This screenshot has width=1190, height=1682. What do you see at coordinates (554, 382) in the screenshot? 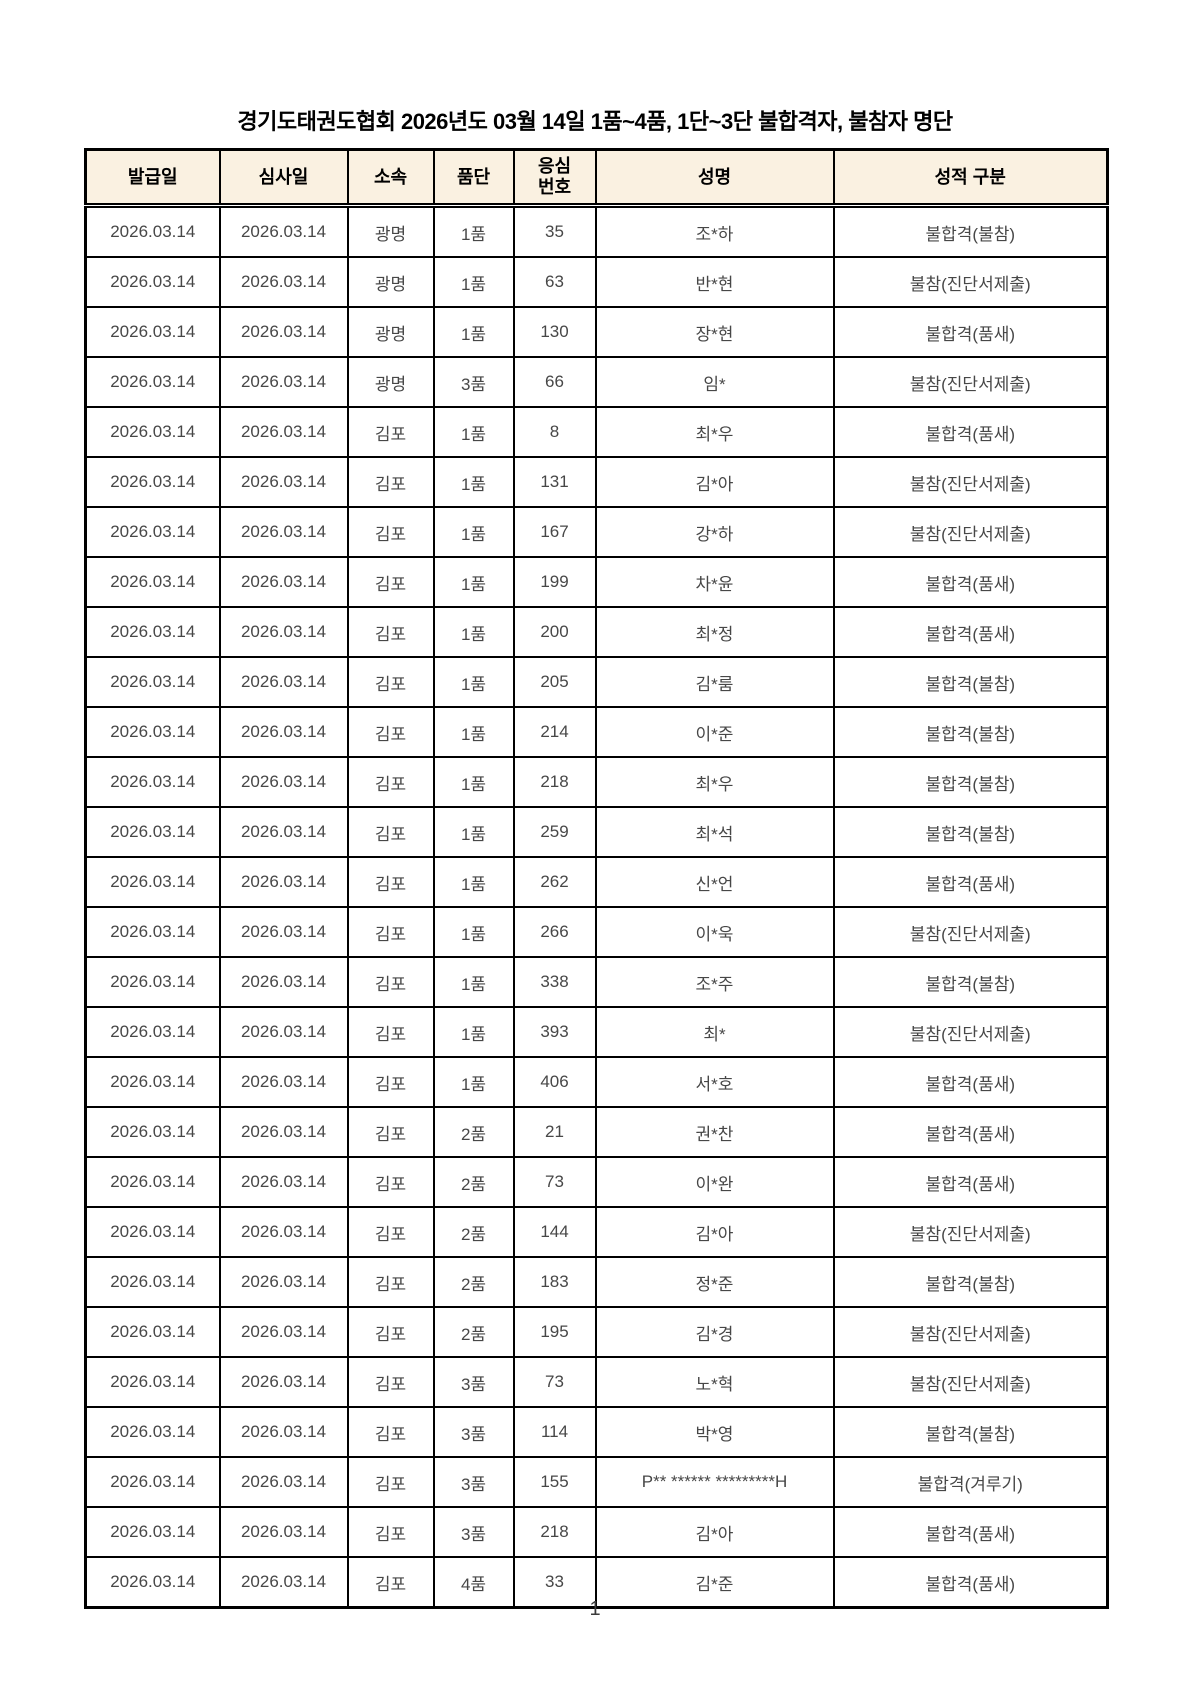
I see `table-cell: 66` at bounding box center [554, 382].